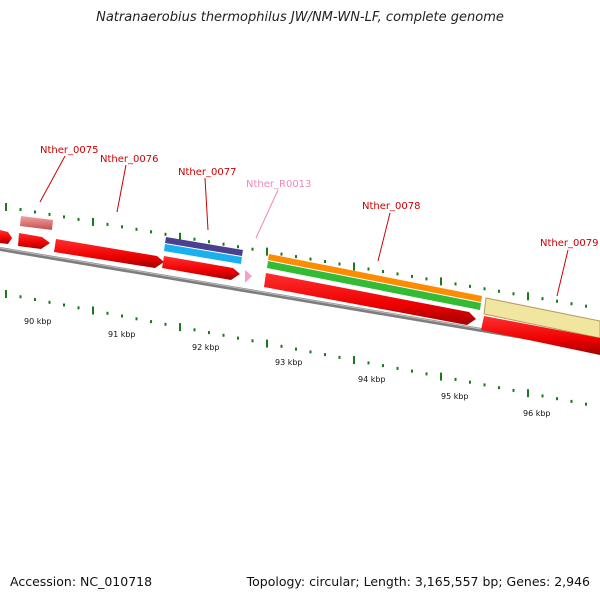 This screenshot has height=600, width=600. What do you see at coordinates (537, 413) in the screenshot?
I see `kbp-label-96: 96 kbp` at bounding box center [537, 413].